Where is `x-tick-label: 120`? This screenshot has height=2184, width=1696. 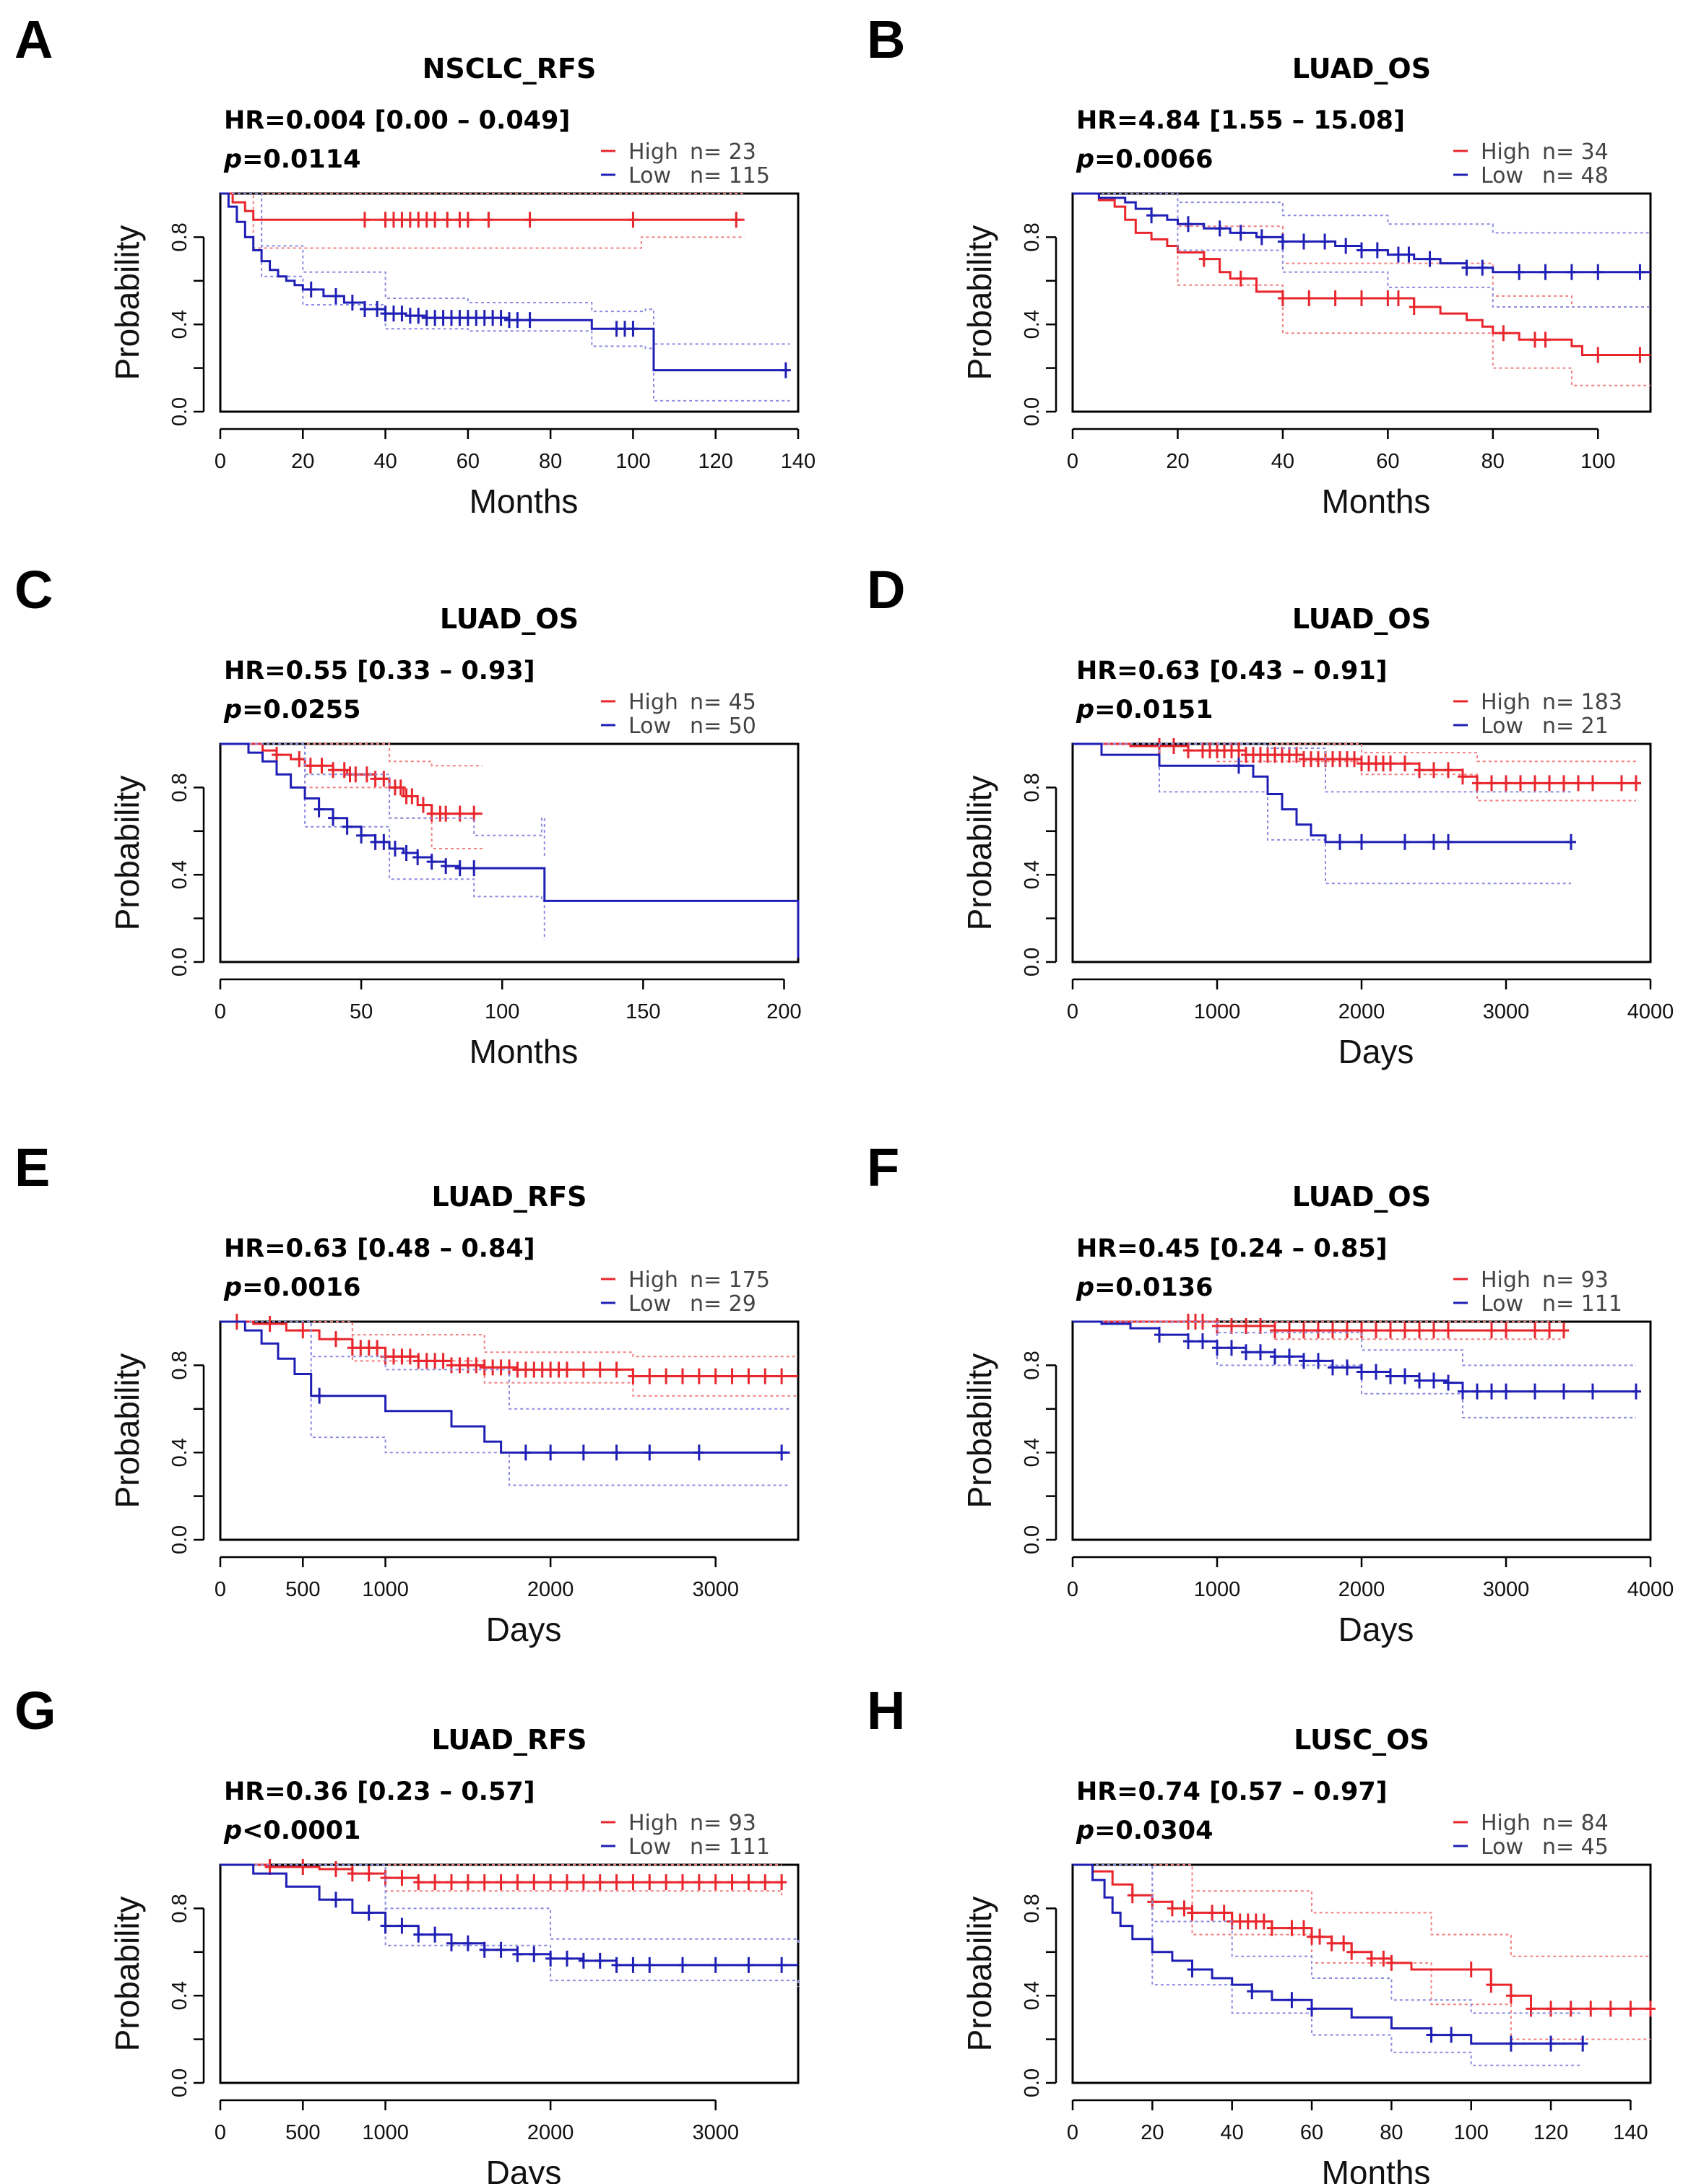 x-tick-label: 120 is located at coordinates (716, 461).